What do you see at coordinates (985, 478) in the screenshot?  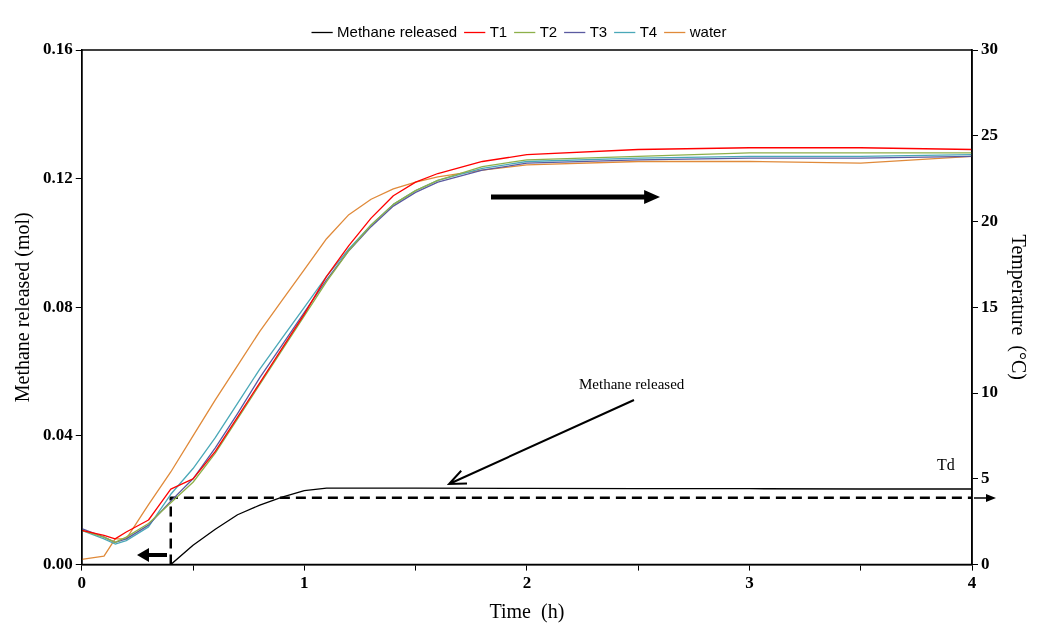 I see `y2-tick-label: 5` at bounding box center [985, 478].